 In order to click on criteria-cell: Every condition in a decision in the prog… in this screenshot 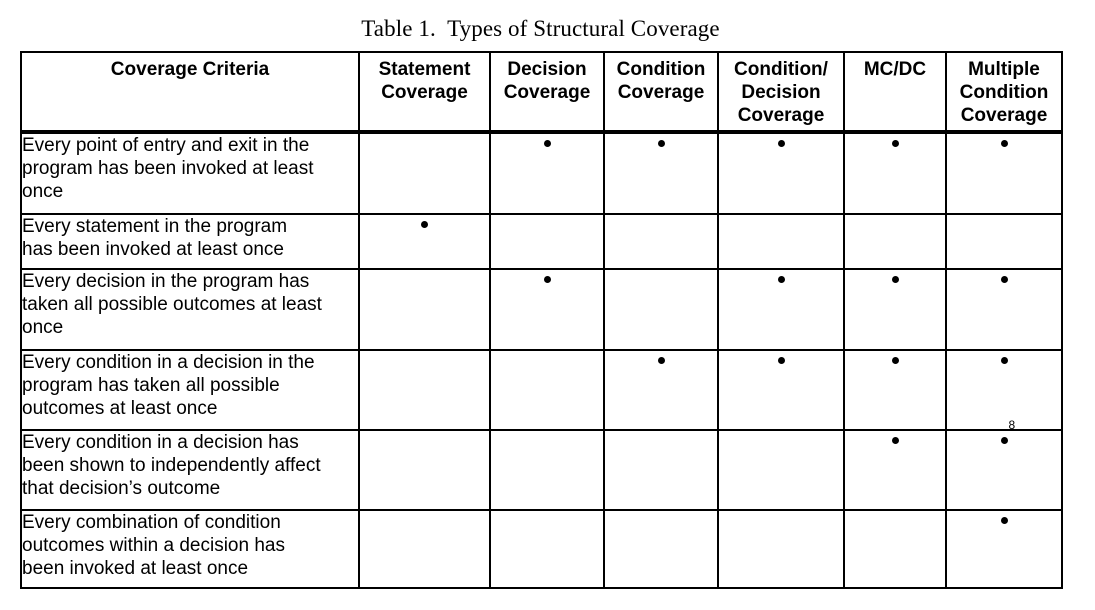, I will do `click(190, 390)`.